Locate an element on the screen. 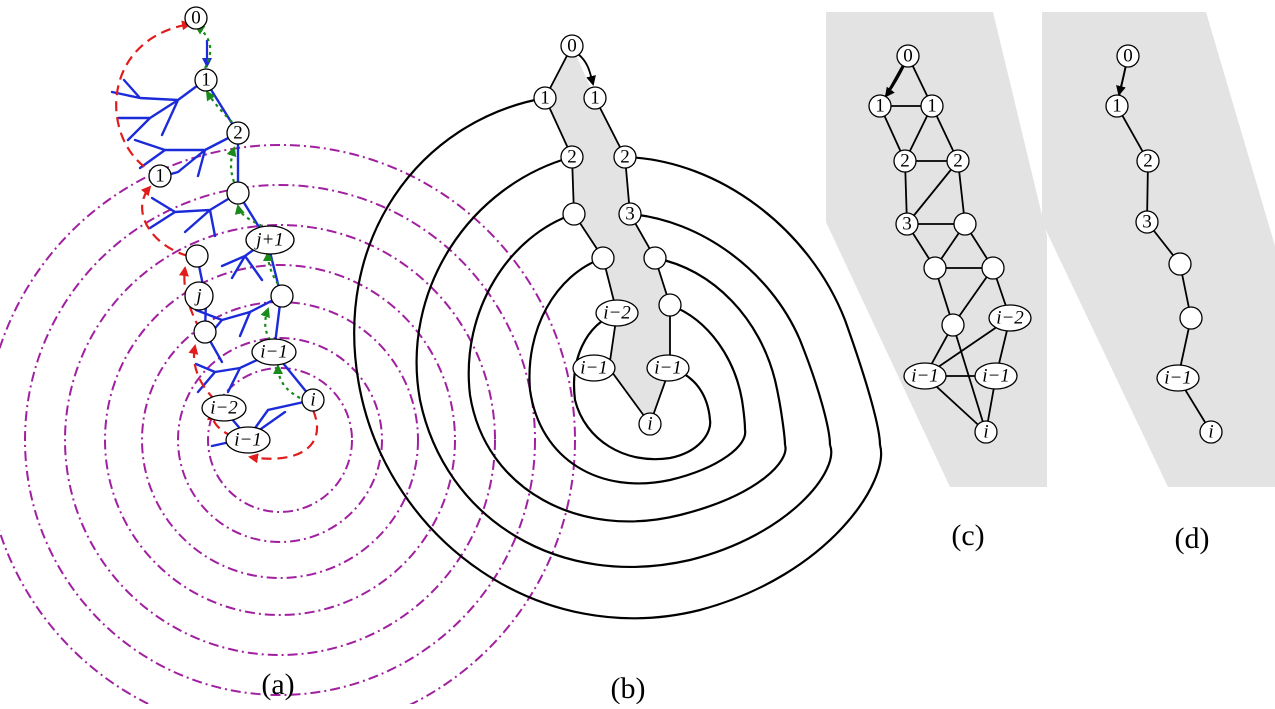  caption-a: (a) is located at coordinates (277, 684).